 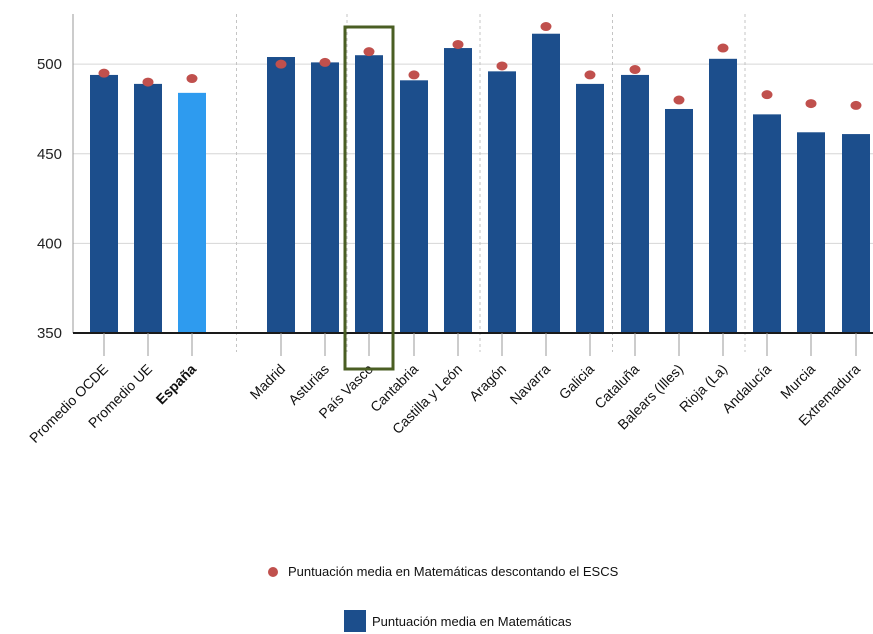 I want to click on marker-cataluna, so click(x=635, y=70).